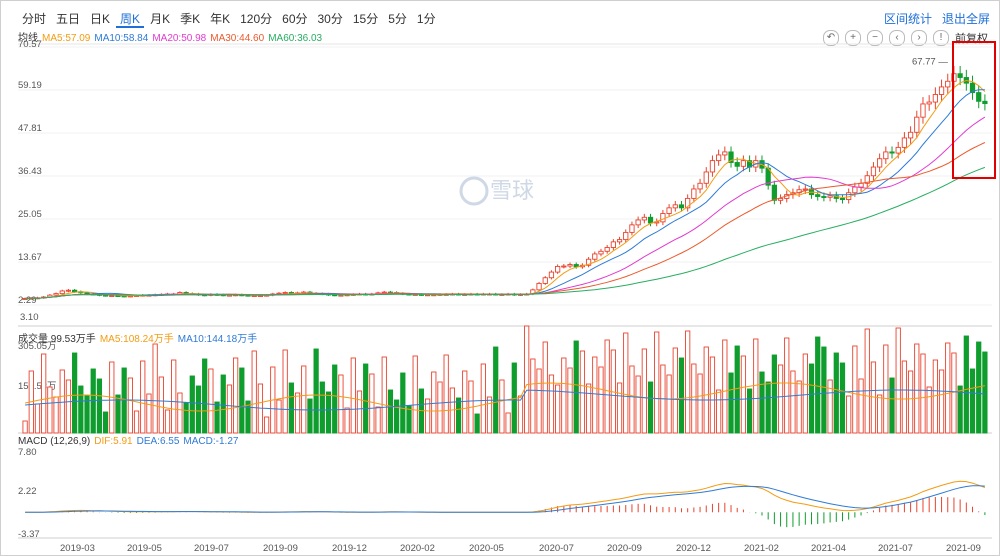 The image size is (1000, 556). Describe the element at coordinates (30, 85) in the screenshot. I see `price-axis-label-1: 59.19` at that location.